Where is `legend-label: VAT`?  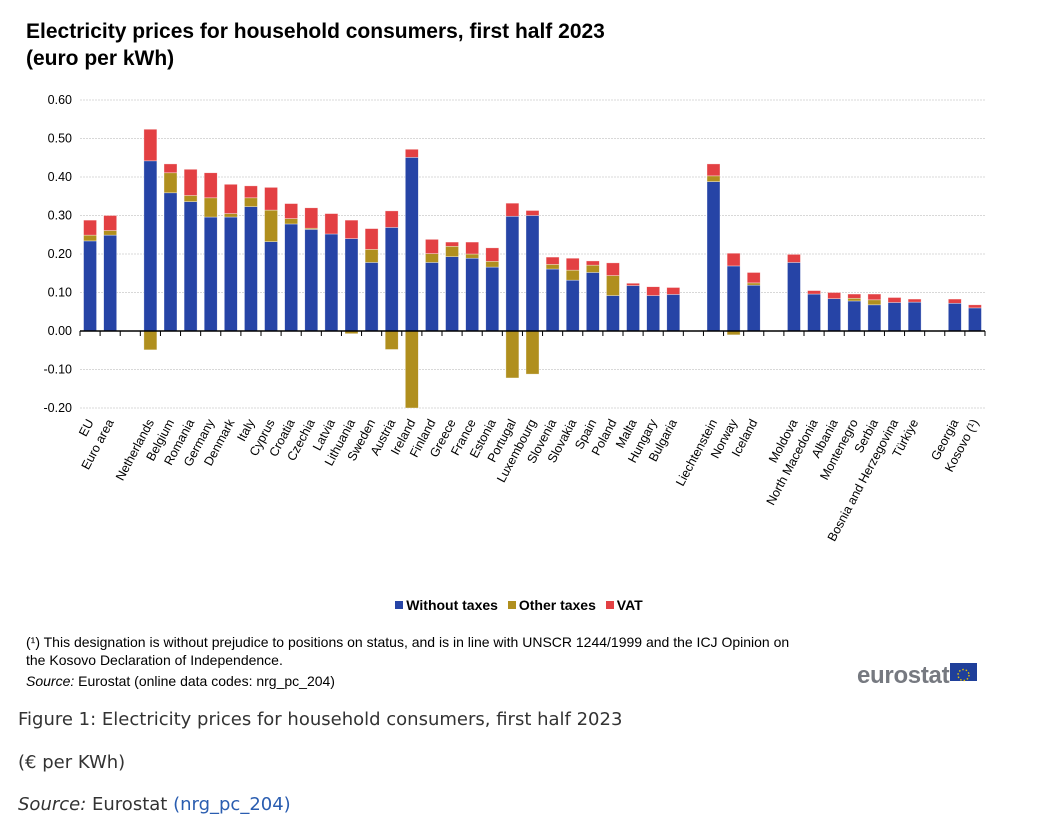
legend-label: VAT is located at coordinates (629, 605).